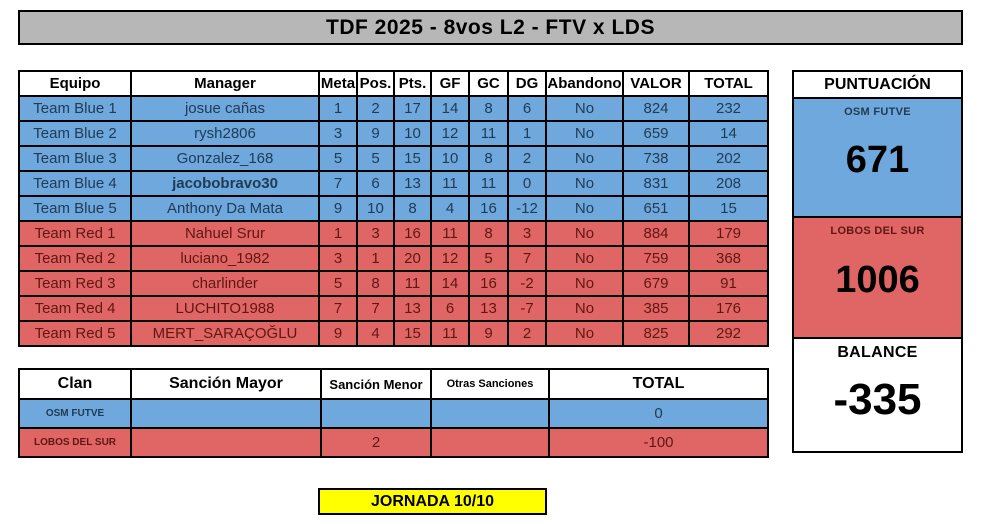 This screenshot has width=984, height=524. I want to click on table-cell: 208, so click(728, 183).